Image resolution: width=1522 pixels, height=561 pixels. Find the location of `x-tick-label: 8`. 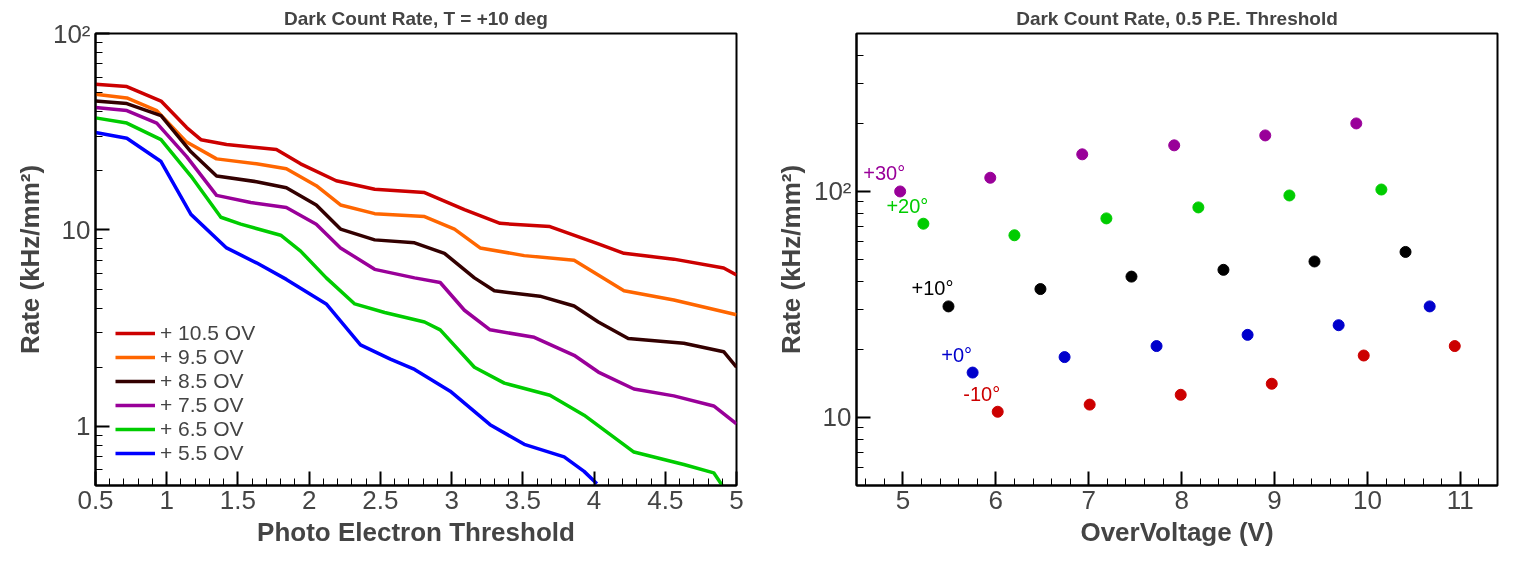

x-tick-label: 8 is located at coordinates (1181, 499).